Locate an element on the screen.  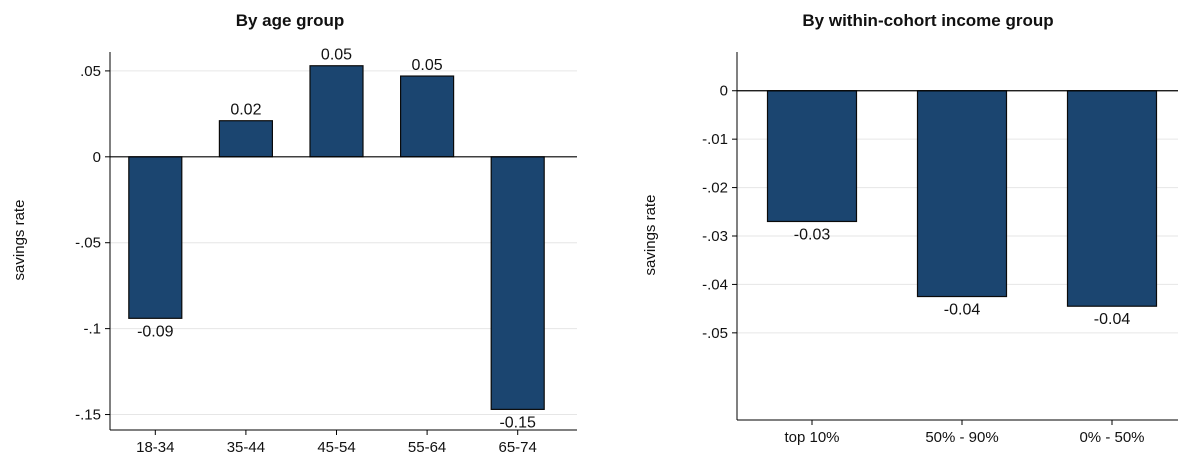
bar-50-90- is located at coordinates (962, 194).